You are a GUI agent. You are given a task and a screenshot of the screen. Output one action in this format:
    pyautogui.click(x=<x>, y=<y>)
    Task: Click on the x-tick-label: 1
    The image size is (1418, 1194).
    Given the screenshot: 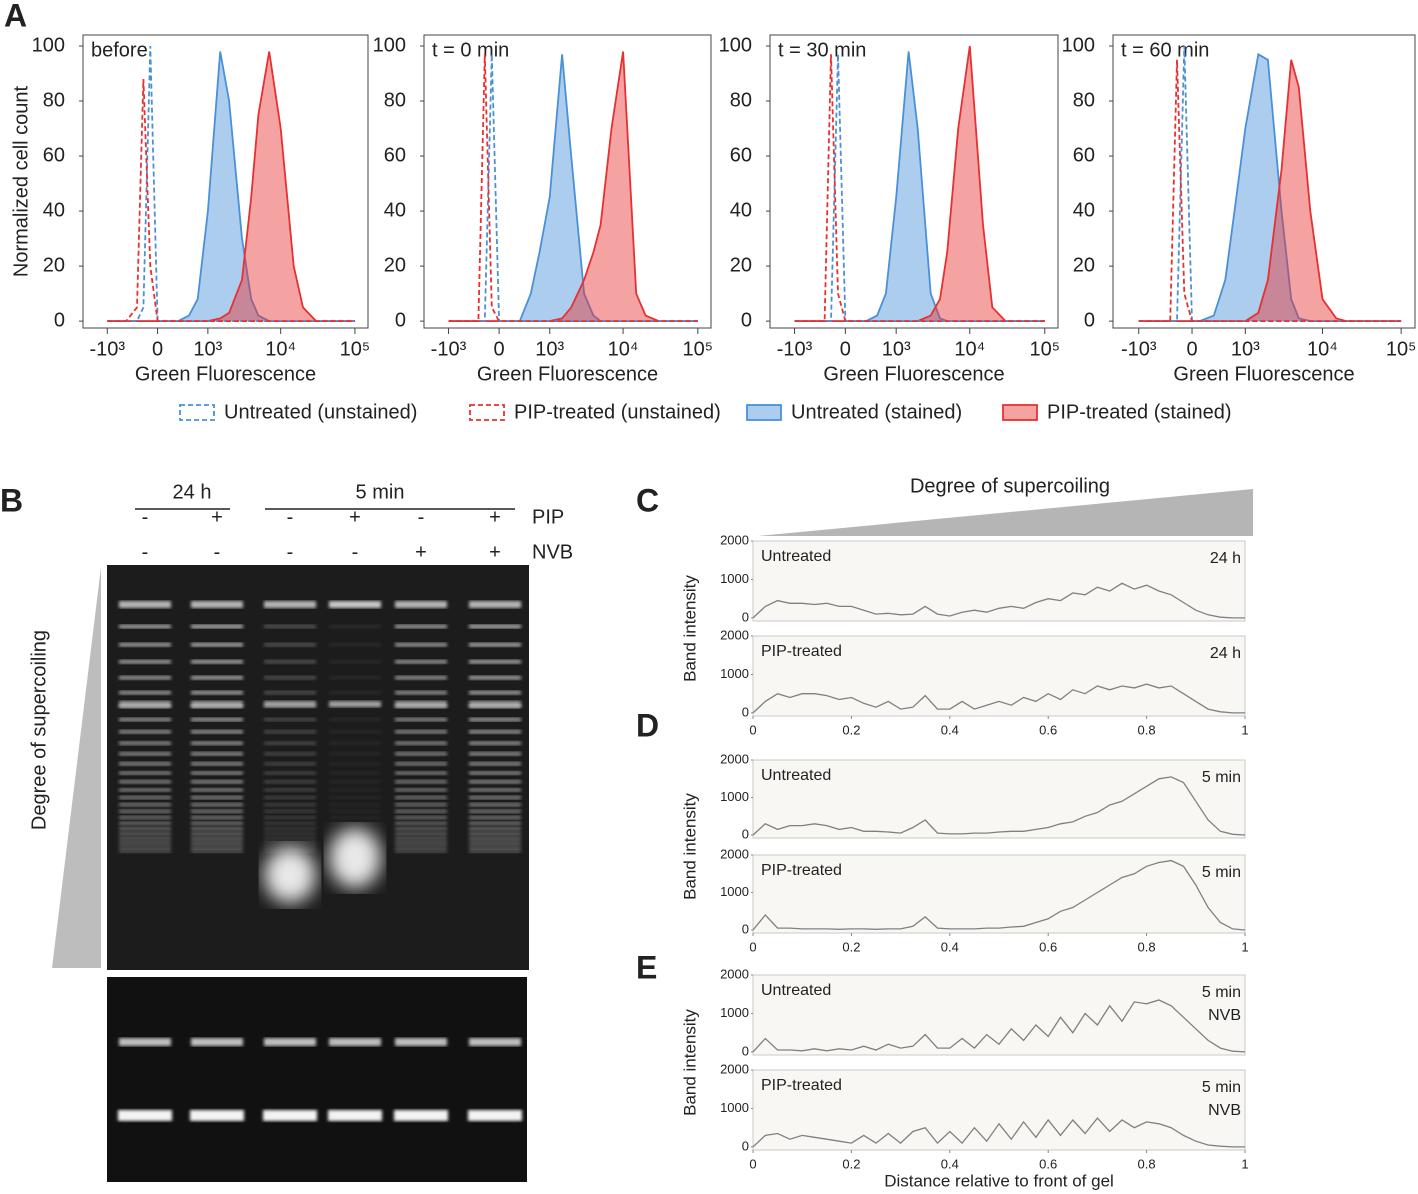 What is the action you would take?
    pyautogui.click(x=1244, y=1163)
    